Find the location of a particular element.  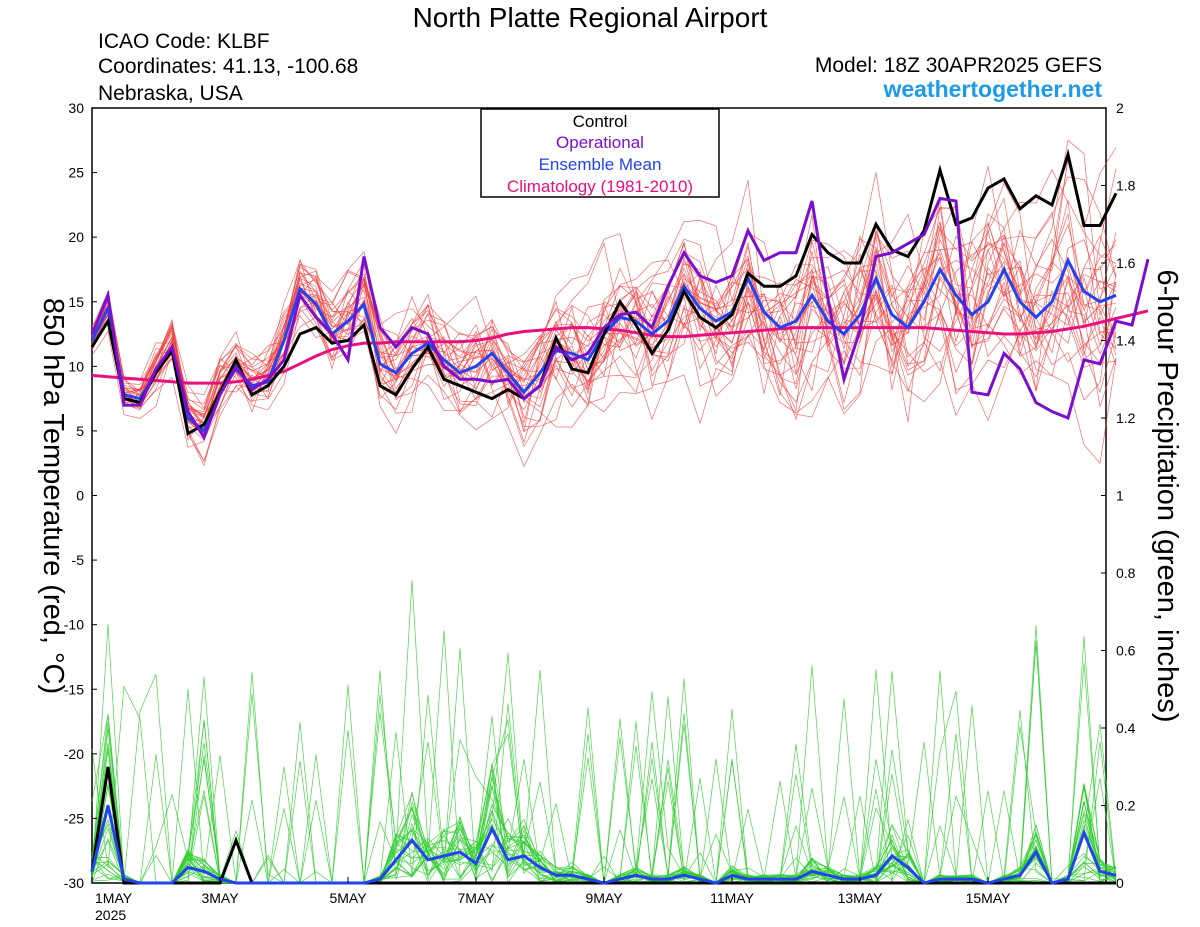

x-tick-label: 11MAY is located at coordinates (732, 898).